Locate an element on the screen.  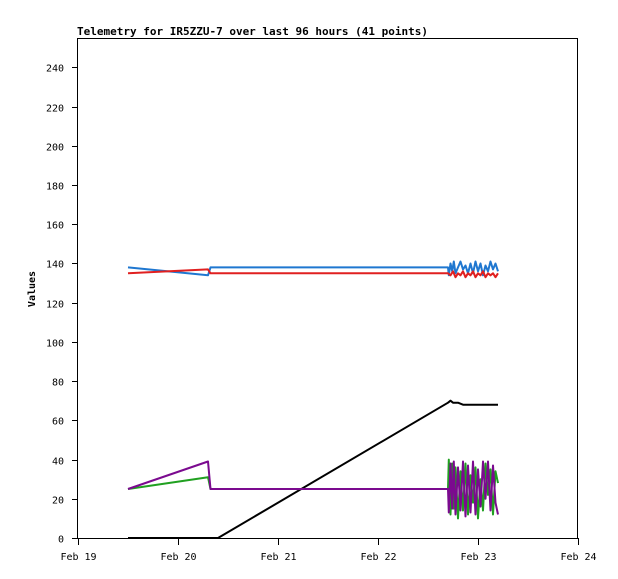
y-tick-label: 160 is located at coordinates (55, 226).